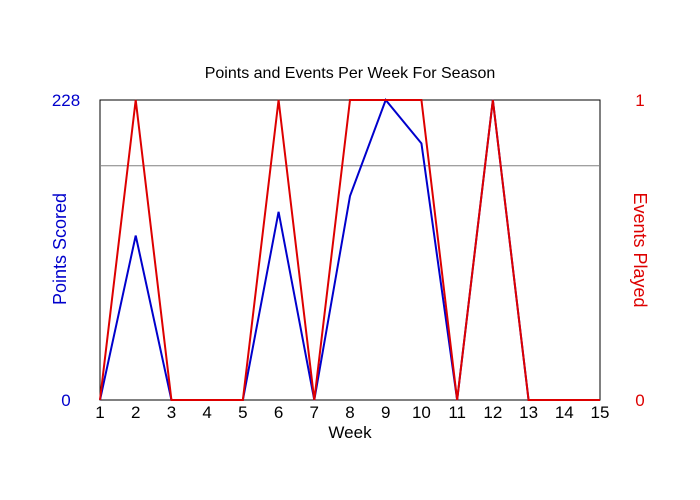 Image resolution: width=700 pixels, height=500 pixels. I want to click on x-tick-label-5: 5, so click(242, 412).